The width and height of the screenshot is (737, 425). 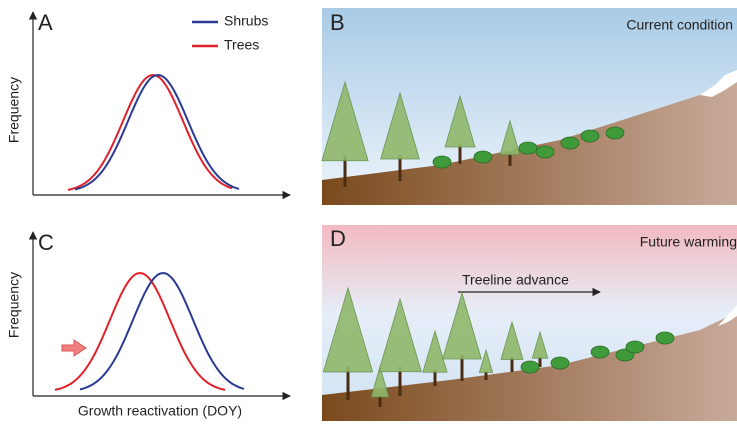 What do you see at coordinates (241, 45) in the screenshot?
I see `legend-entry: Trees` at bounding box center [241, 45].